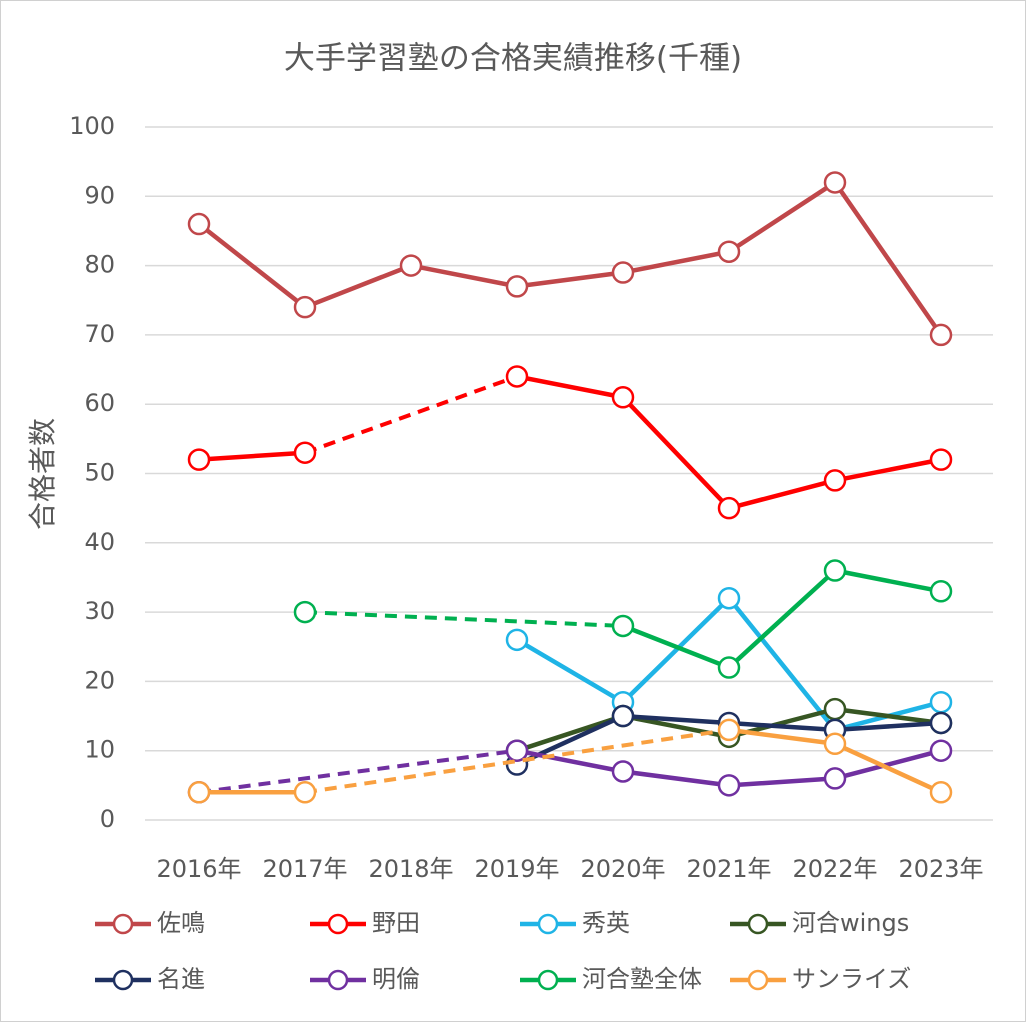  Describe the element at coordinates (99, 195) in the screenshot. I see `y-tick-label: 90` at that location.